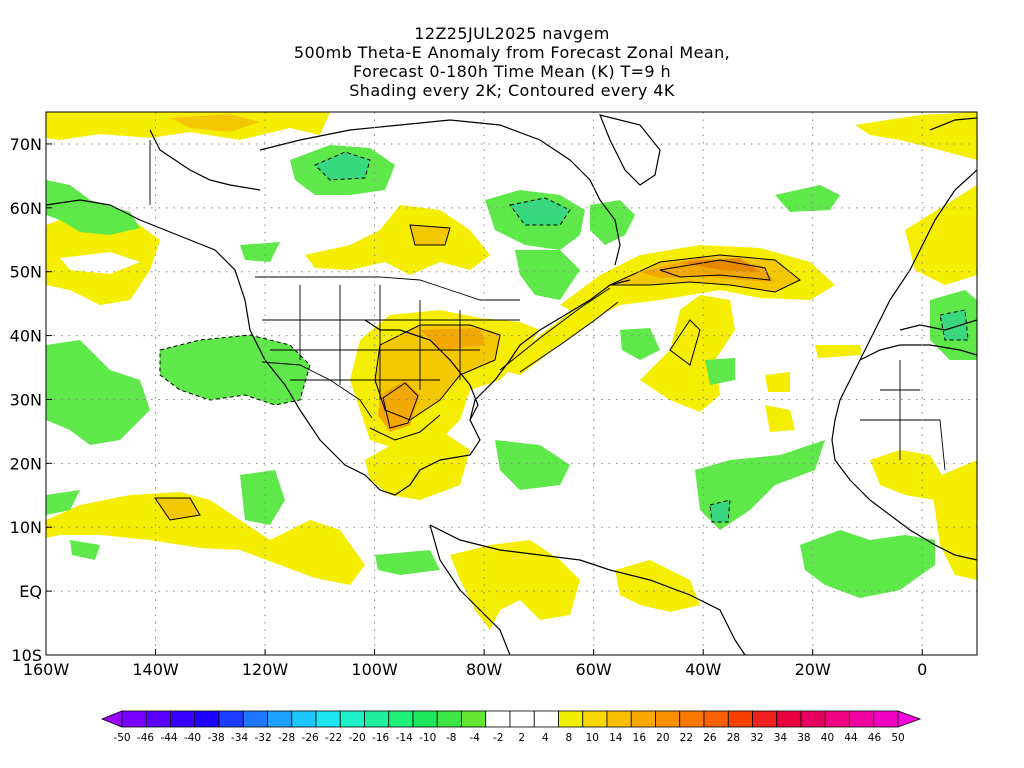  Describe the element at coordinates (594, 669) in the screenshot. I see `lon-tick-label: 60W` at that location.